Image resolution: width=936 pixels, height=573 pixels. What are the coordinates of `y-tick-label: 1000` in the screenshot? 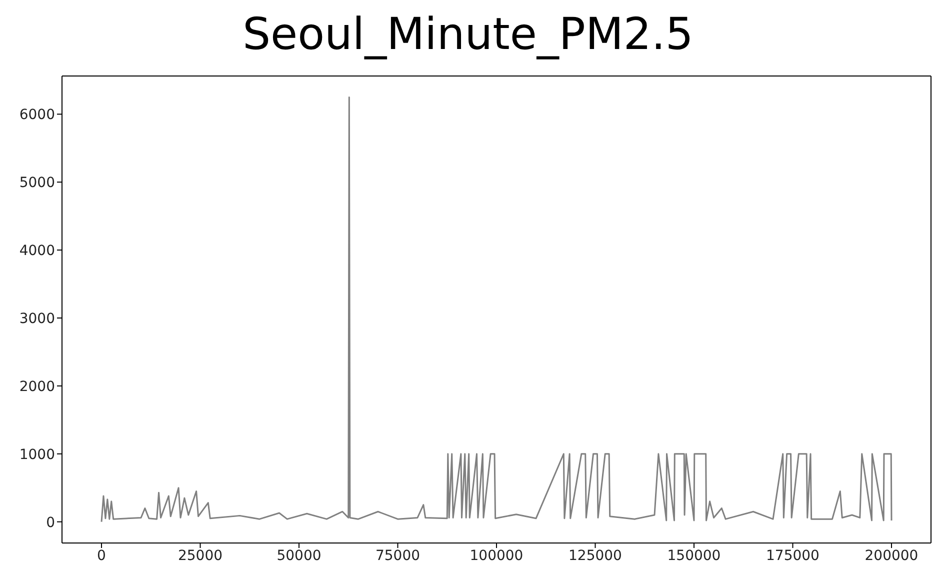 It's located at (37, 454).